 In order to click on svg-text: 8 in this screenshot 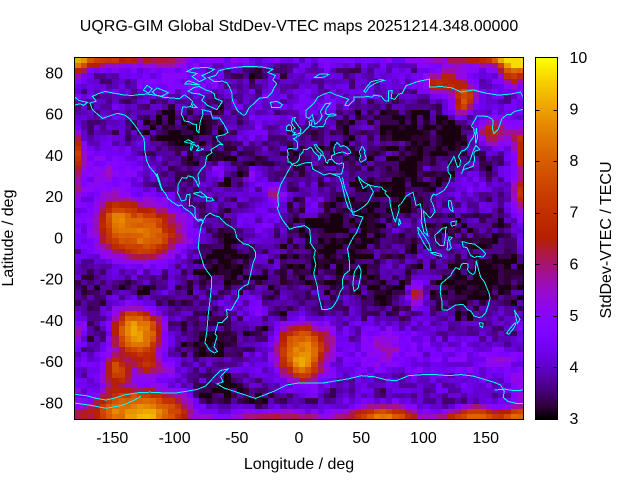, I will do `click(574, 161)`.